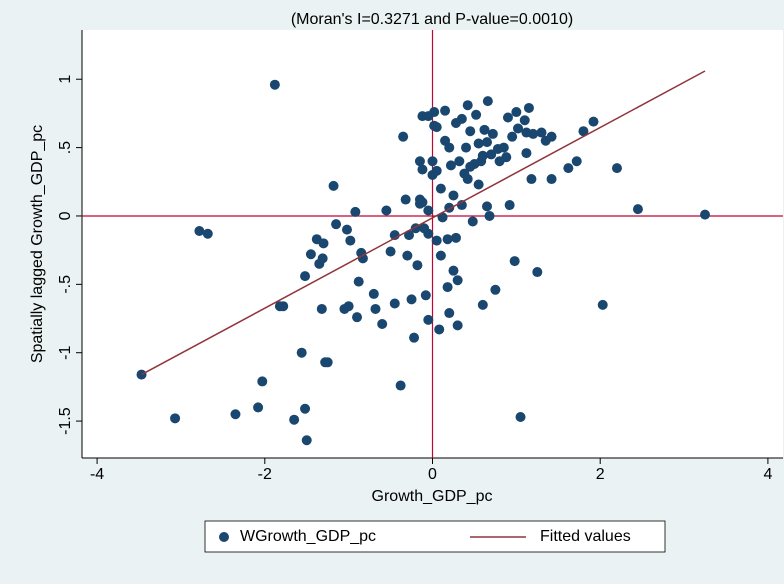 The height and width of the screenshot is (584, 784). Describe the element at coordinates (65, 147) in the screenshot. I see `y-tick-label: .5` at that location.